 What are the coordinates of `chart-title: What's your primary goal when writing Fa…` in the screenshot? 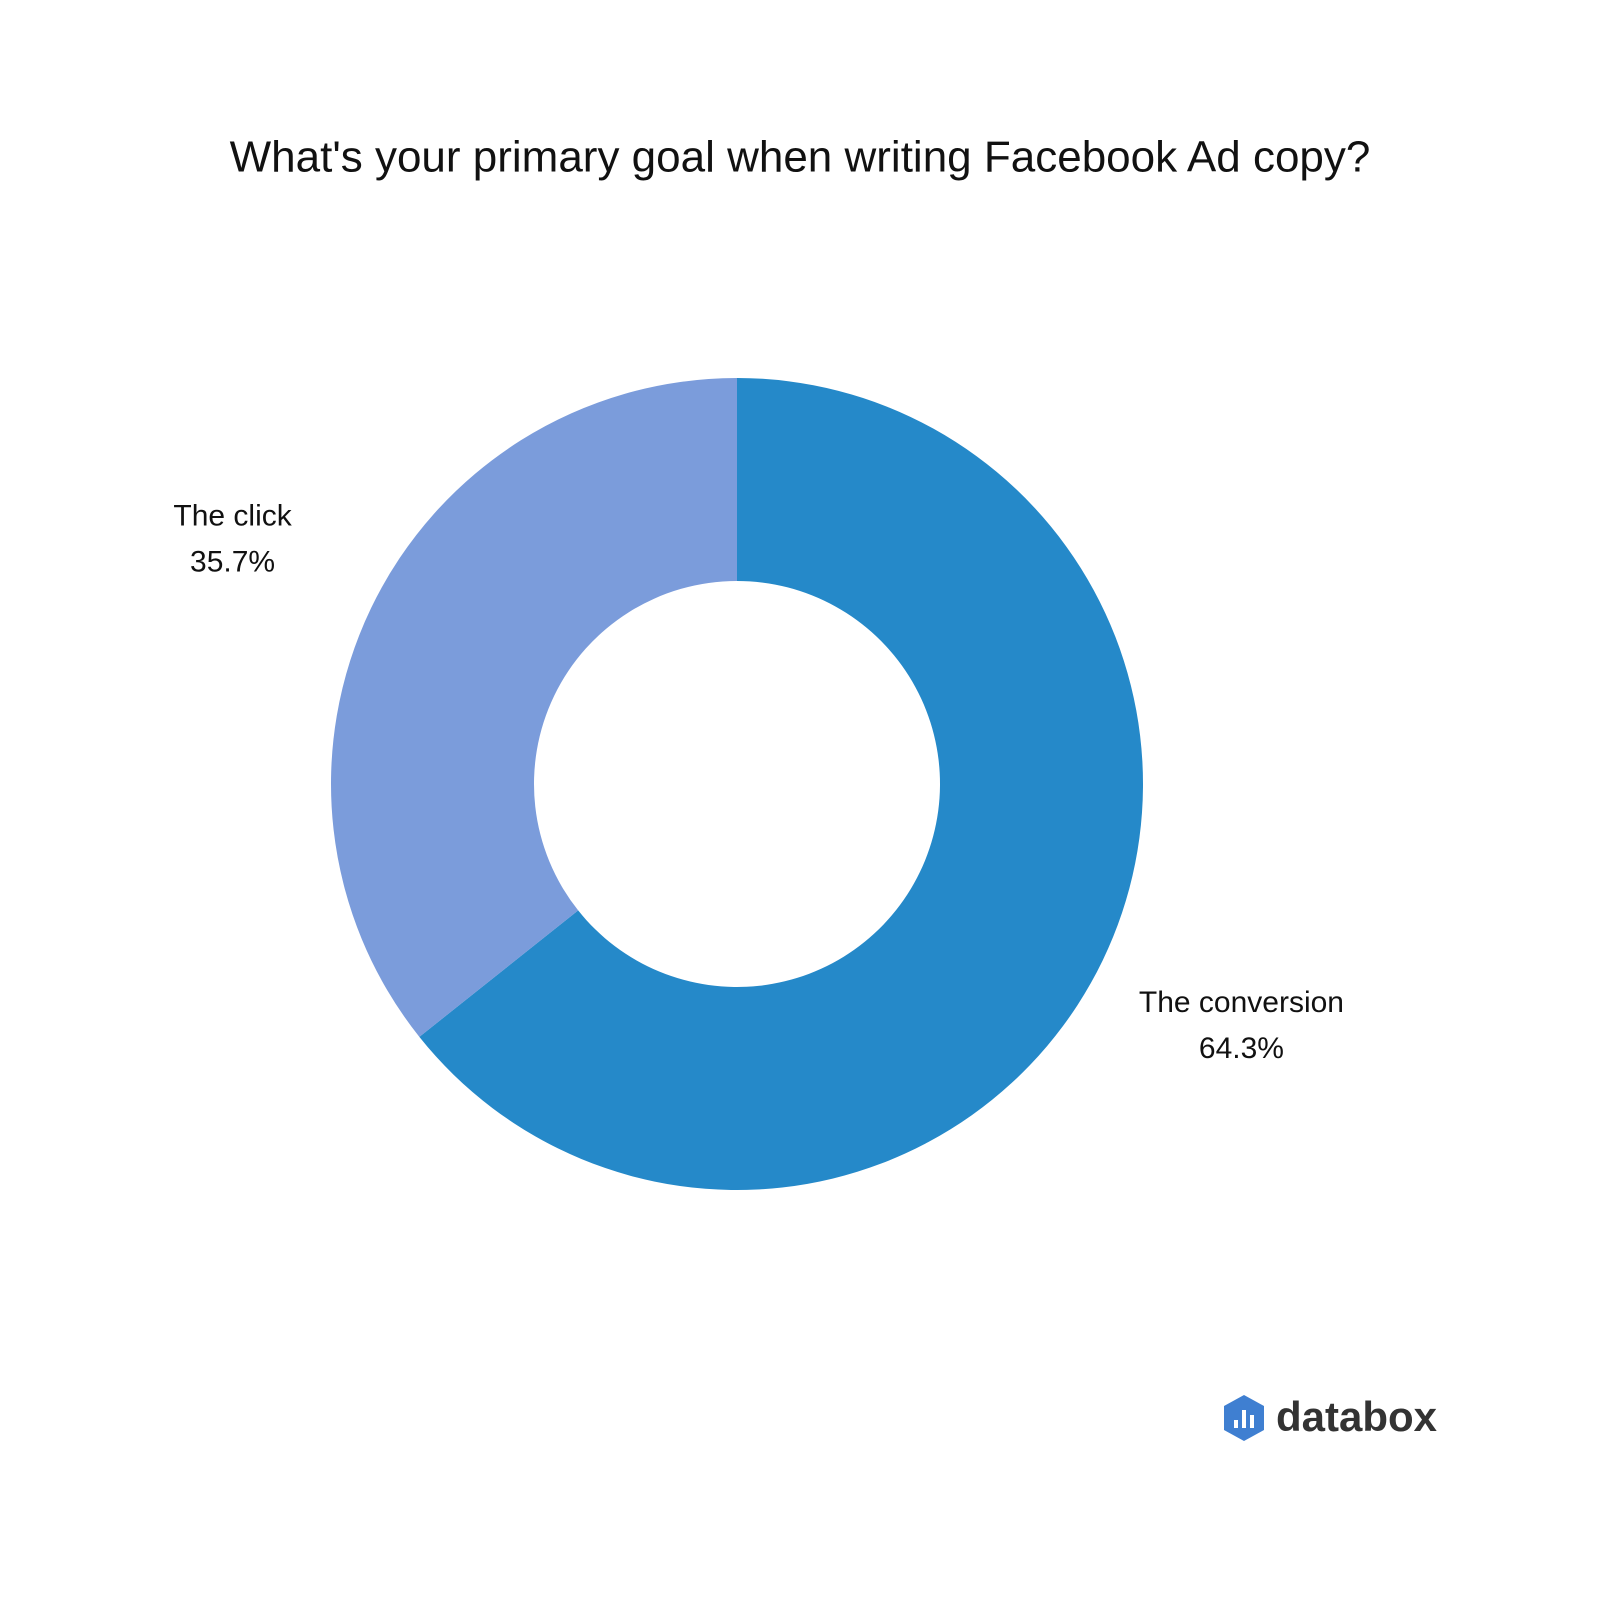 It's located at (800, 157).